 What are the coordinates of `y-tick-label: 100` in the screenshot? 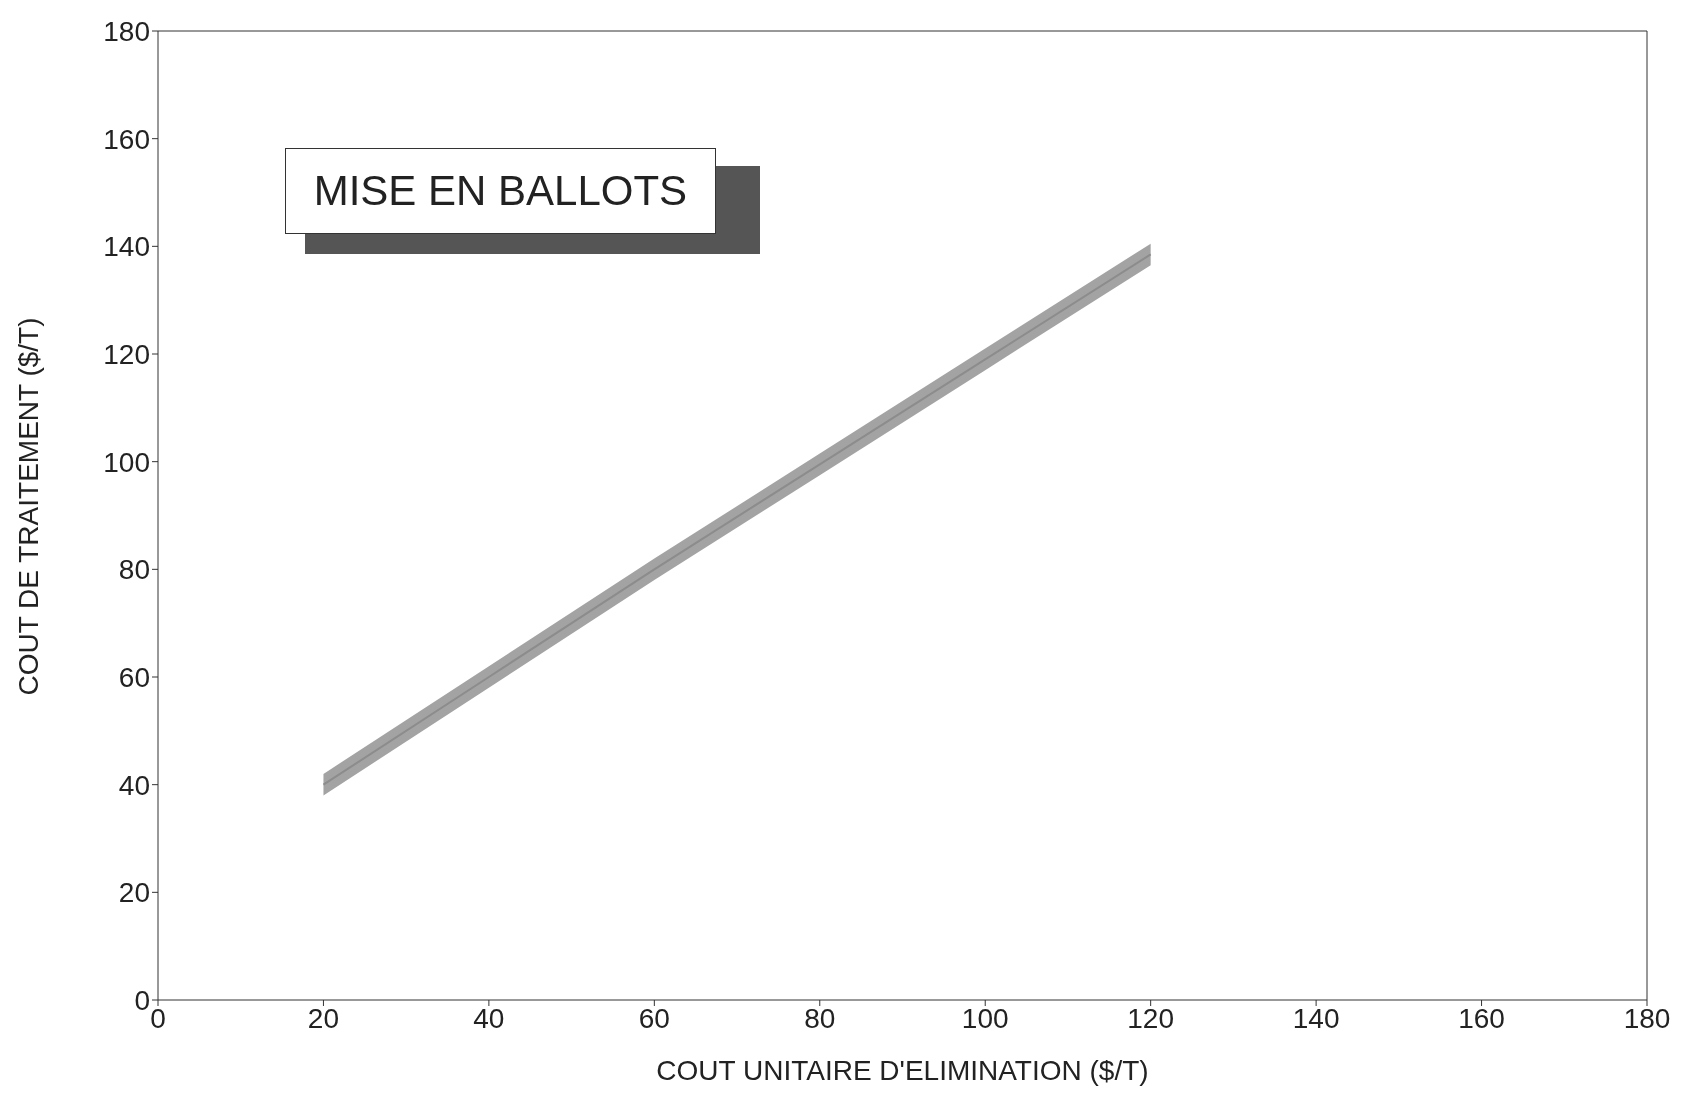 It's located at (126, 462).